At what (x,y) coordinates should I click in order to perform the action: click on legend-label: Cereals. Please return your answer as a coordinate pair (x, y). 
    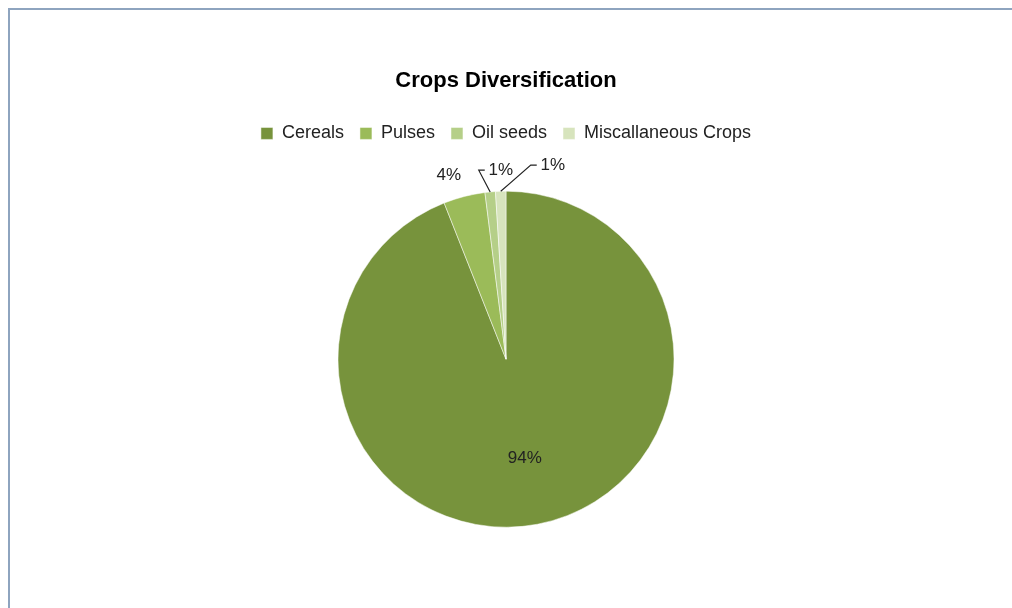
    Looking at the image, I should click on (312, 132).